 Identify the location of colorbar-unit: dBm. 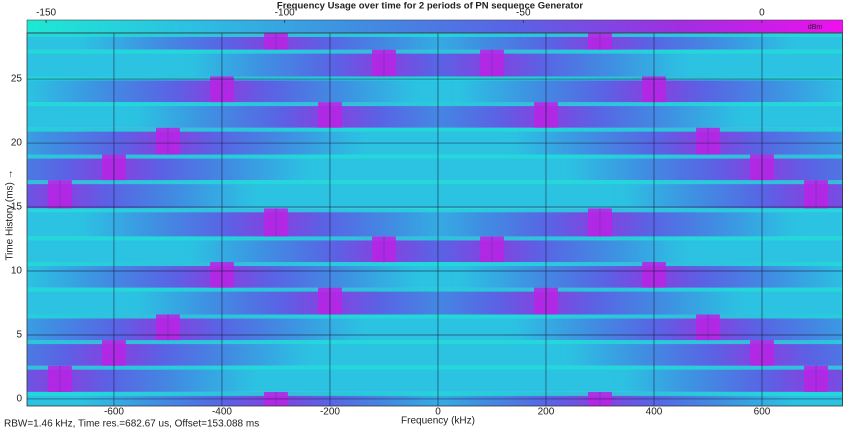
(815, 27).